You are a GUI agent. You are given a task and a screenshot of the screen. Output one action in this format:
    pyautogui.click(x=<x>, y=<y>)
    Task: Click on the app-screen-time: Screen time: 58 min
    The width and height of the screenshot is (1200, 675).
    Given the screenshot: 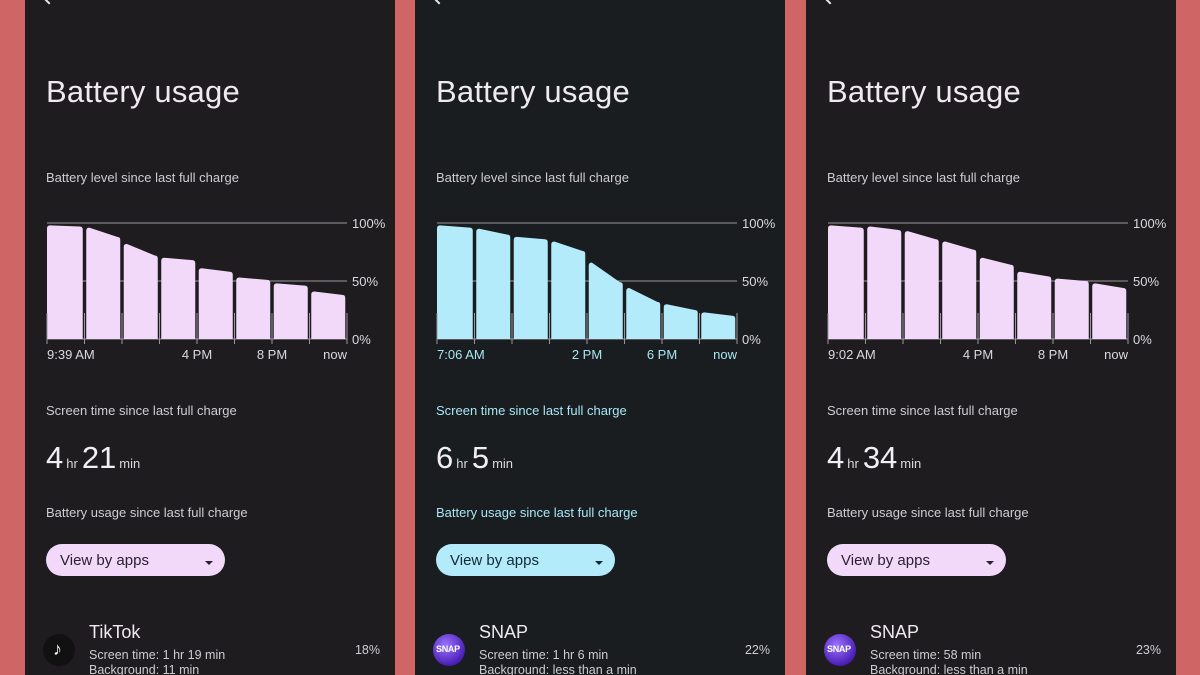 What is the action you would take?
    pyautogui.click(x=926, y=655)
    